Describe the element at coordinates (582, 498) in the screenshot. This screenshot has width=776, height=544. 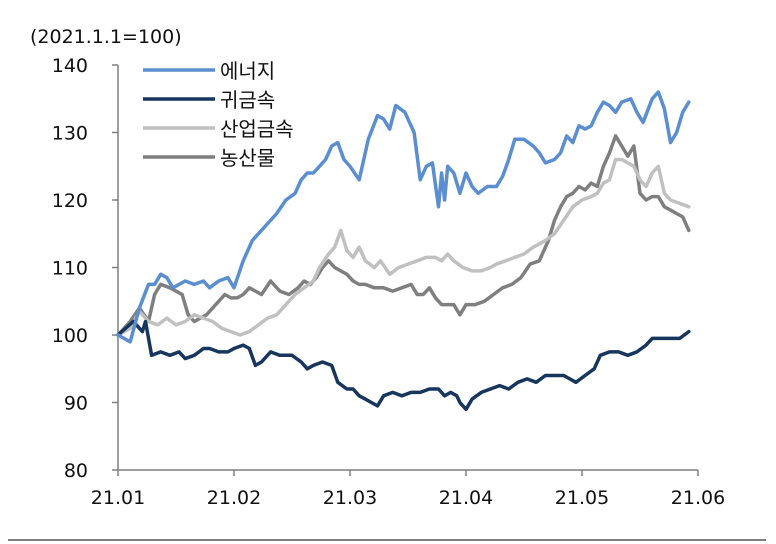
I see `x-tick-label: 21.05` at that location.